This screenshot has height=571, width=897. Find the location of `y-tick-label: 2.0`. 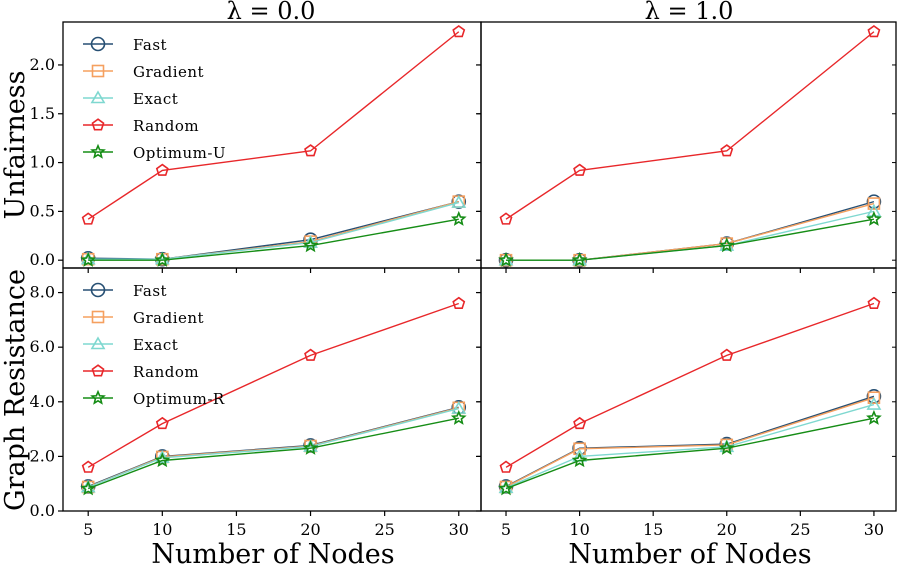

y-tick-label: 2.0 is located at coordinates (42, 455).